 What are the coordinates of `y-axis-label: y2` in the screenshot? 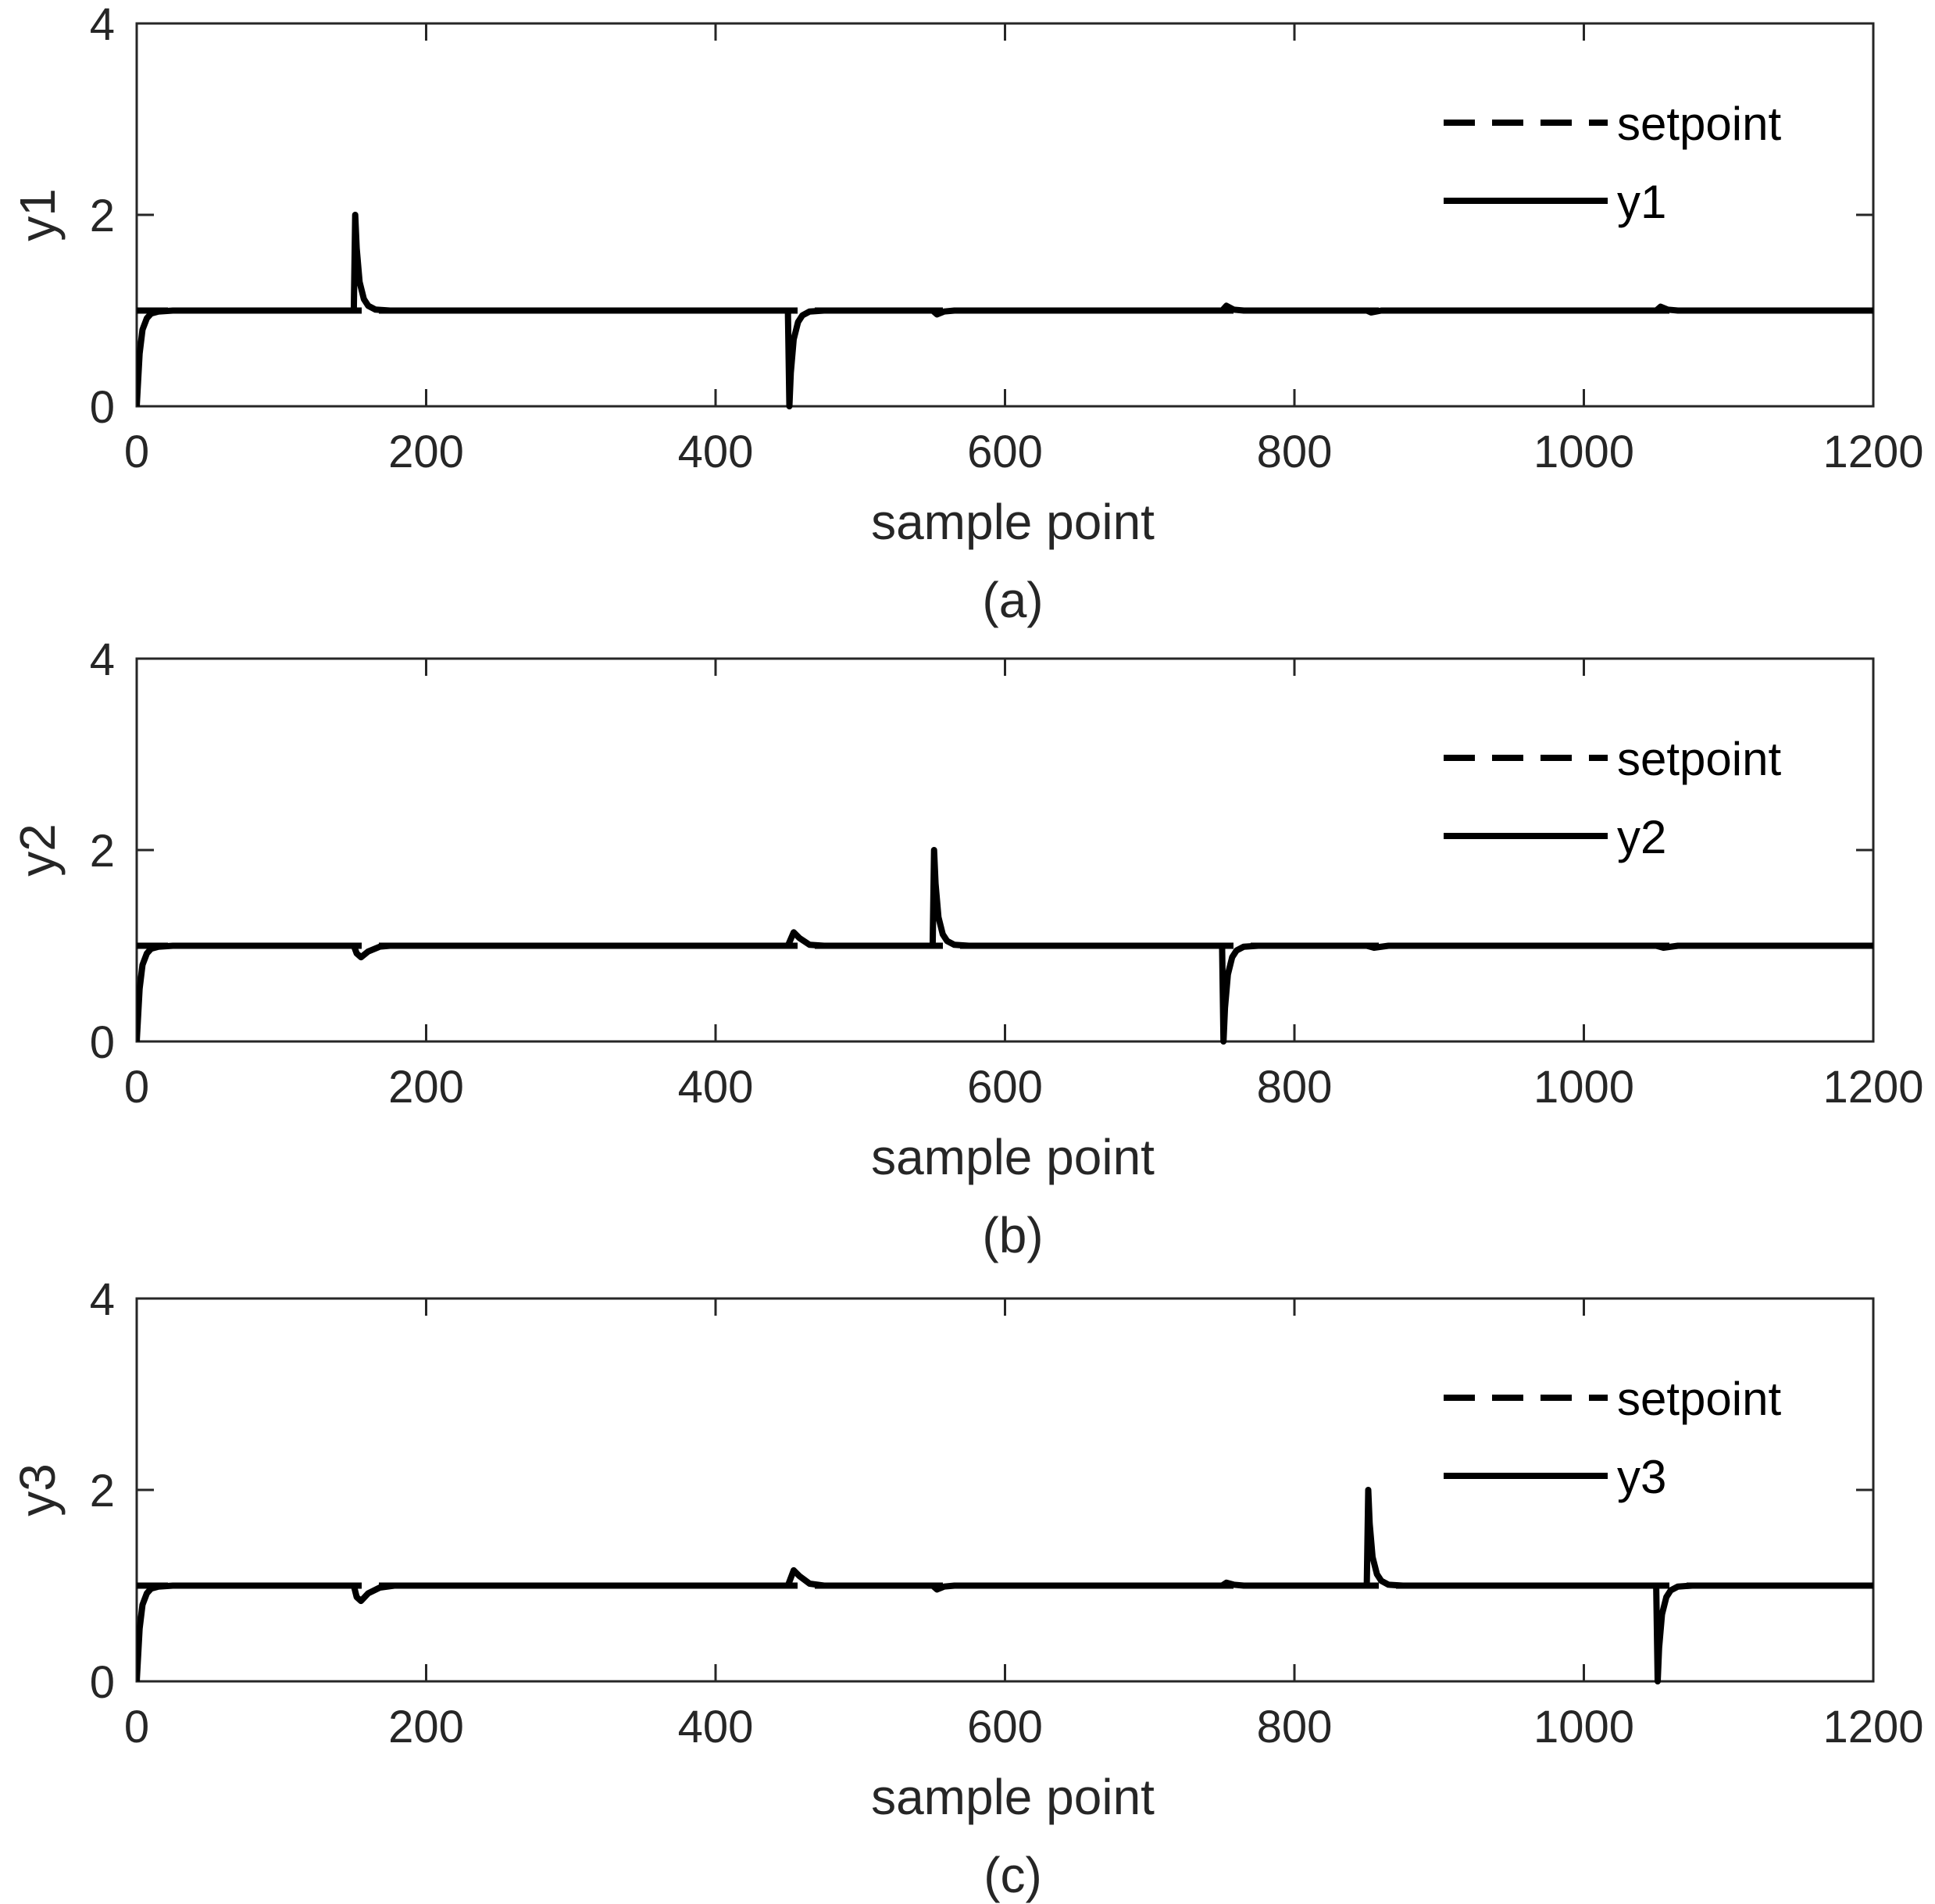 It's located at (37, 850).